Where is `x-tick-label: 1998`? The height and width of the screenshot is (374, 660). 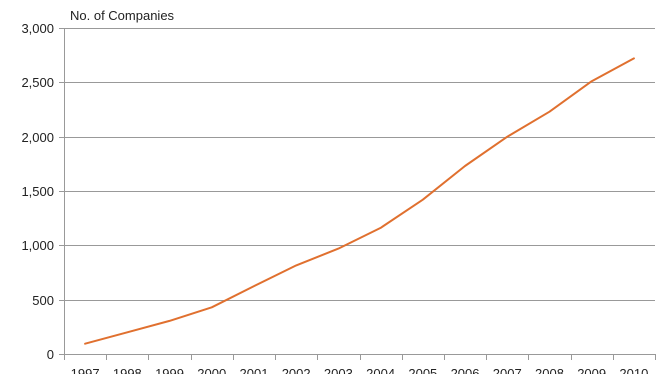
x-tick-label: 1998 is located at coordinates (127, 370).